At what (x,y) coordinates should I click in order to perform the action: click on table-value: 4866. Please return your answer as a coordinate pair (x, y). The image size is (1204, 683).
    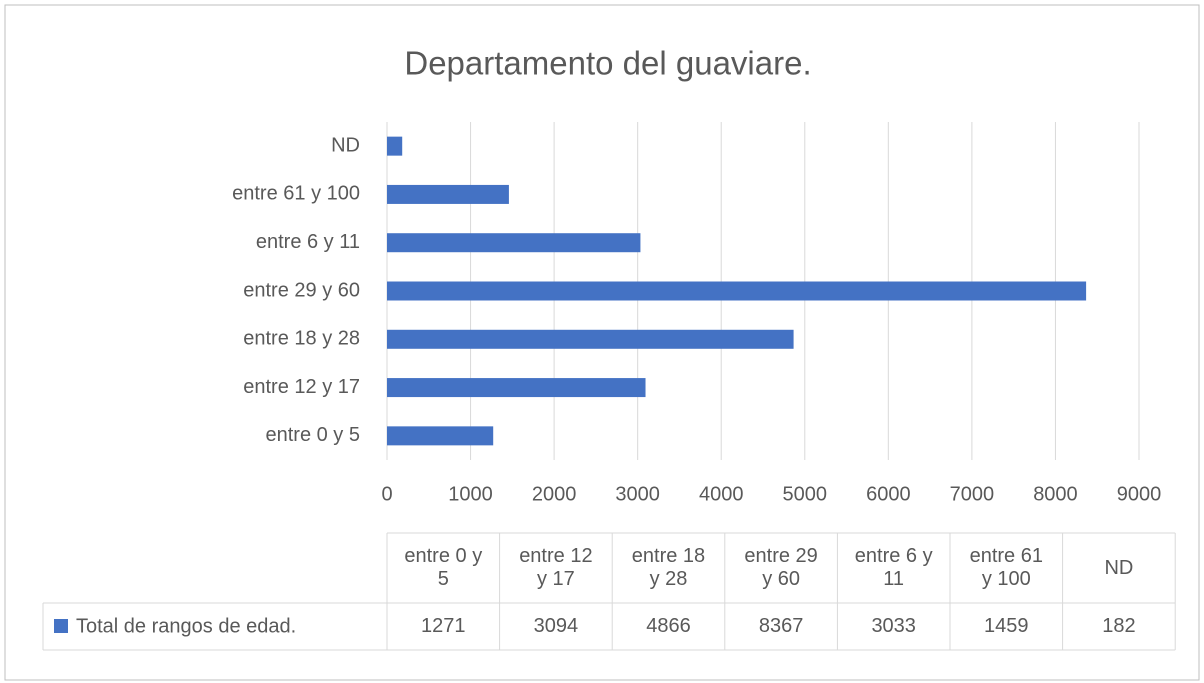
    Looking at the image, I should click on (668, 626).